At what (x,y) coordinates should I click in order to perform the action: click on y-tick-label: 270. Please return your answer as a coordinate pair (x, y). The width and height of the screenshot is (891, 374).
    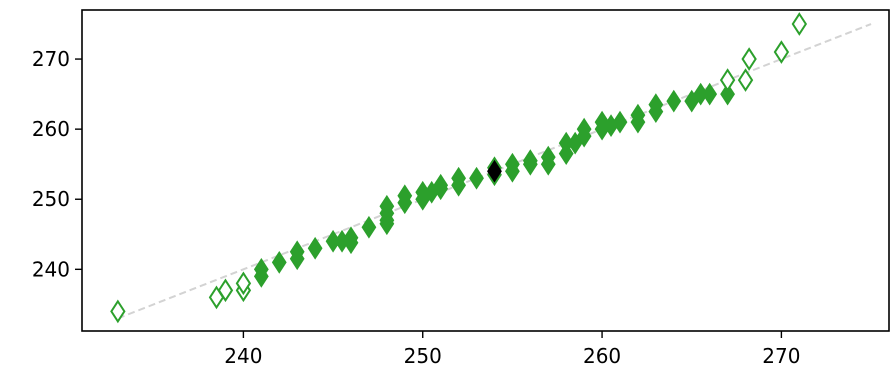
    Looking at the image, I should click on (51, 59).